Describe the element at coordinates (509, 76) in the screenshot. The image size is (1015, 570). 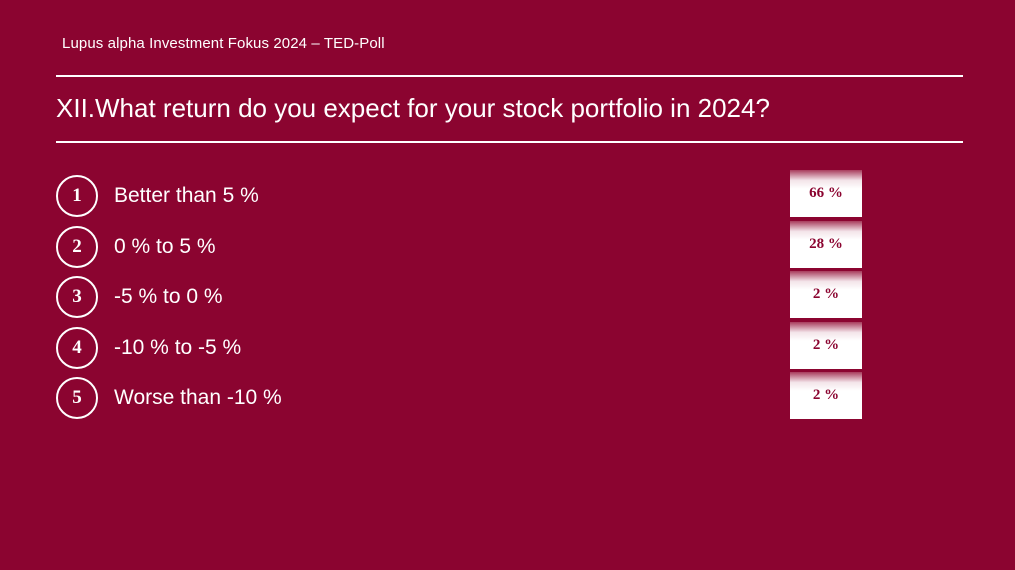
I see `top-divider` at that location.